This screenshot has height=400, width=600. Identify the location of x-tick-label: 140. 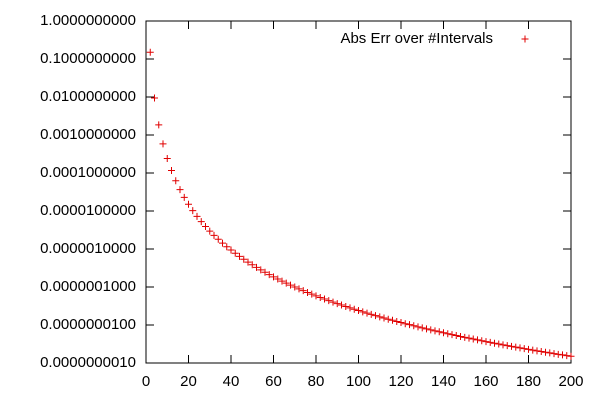
(443, 381).